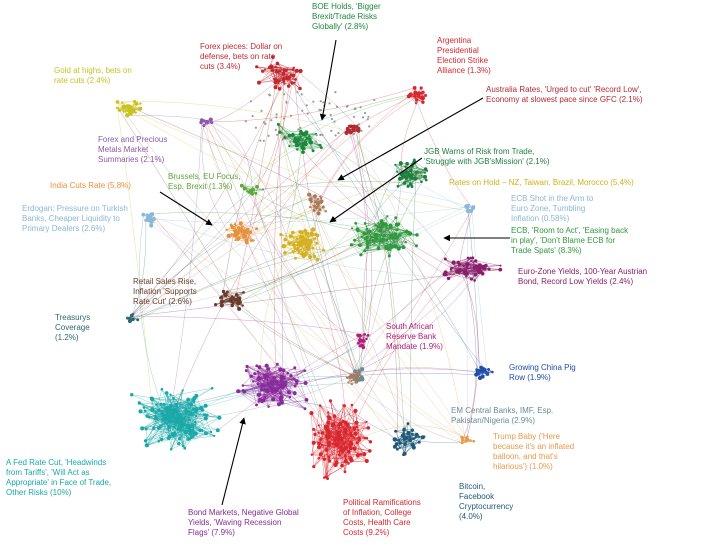  Describe the element at coordinates (484, 372) in the screenshot. I see `cluster-chinapig` at that location.